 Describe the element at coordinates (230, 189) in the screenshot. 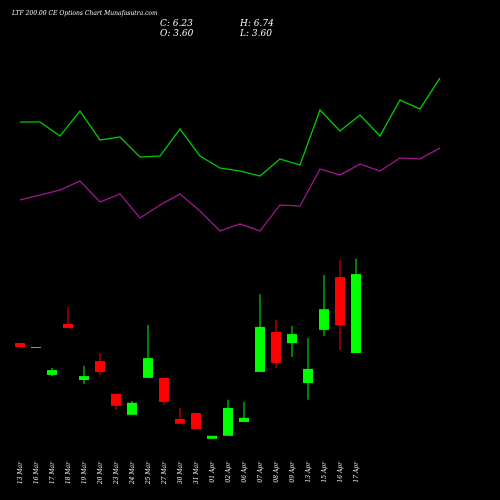

I see `indicator-line` at that location.